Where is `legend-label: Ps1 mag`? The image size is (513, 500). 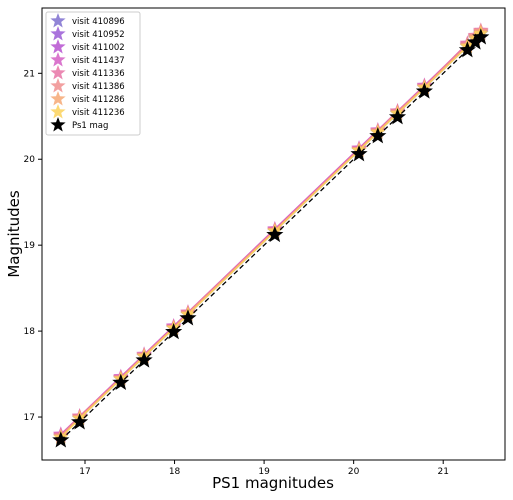
legend-label: Ps1 mag is located at coordinates (90, 126).